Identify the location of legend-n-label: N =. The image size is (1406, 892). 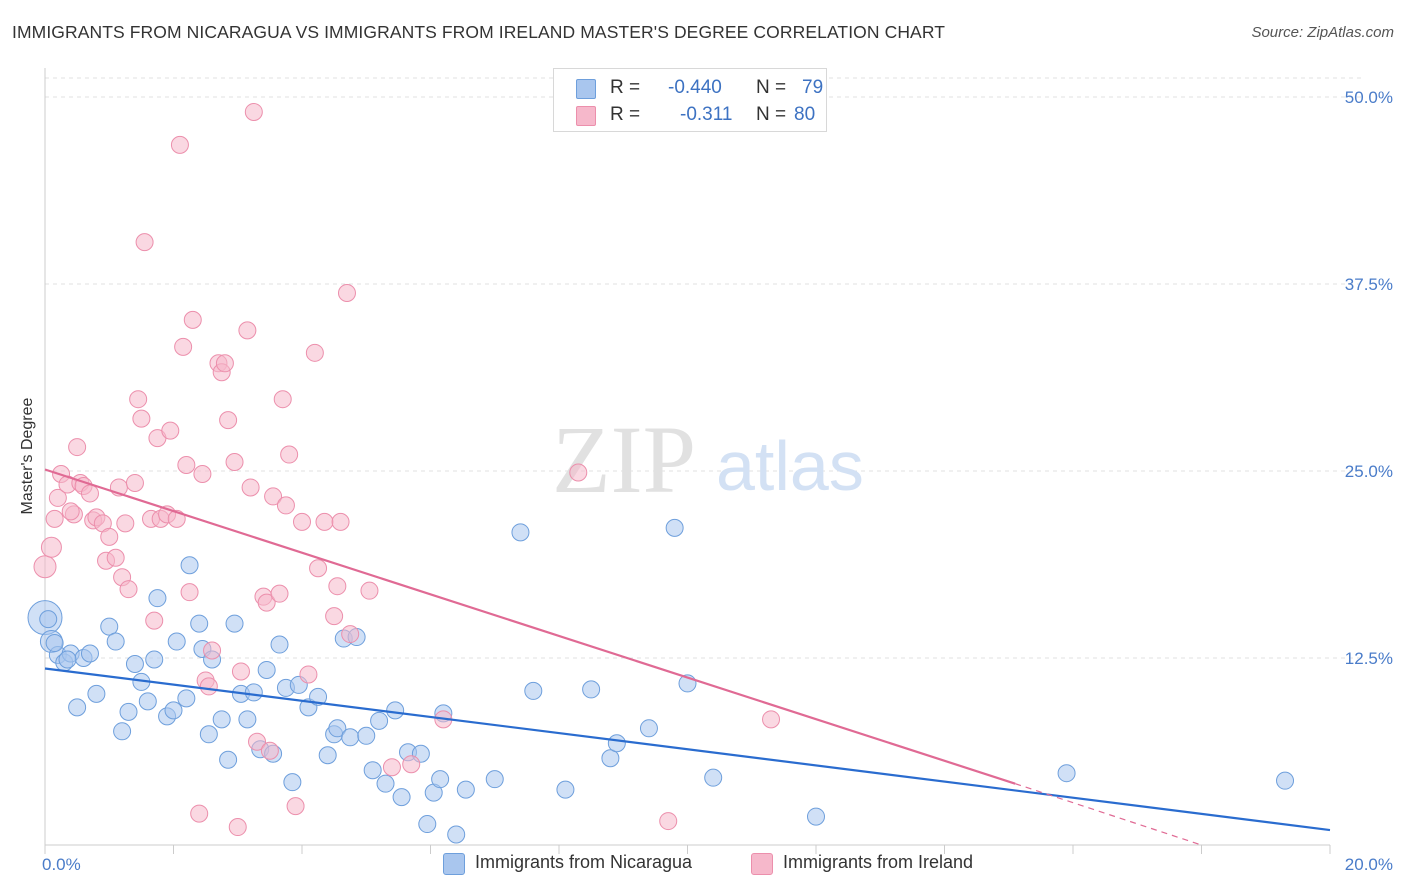
(771, 87).